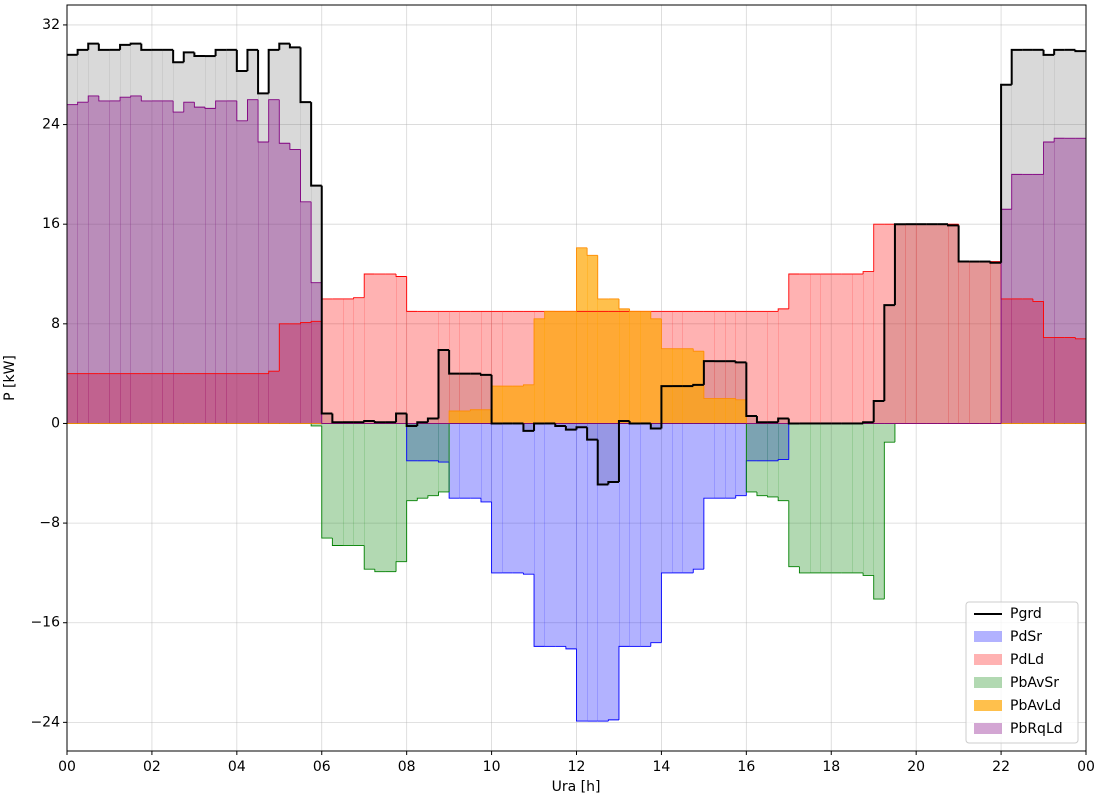 Image resolution: width=1100 pixels, height=800 pixels. Describe the element at coordinates (1027, 660) in the screenshot. I see `legend-label: PdLd` at that location.